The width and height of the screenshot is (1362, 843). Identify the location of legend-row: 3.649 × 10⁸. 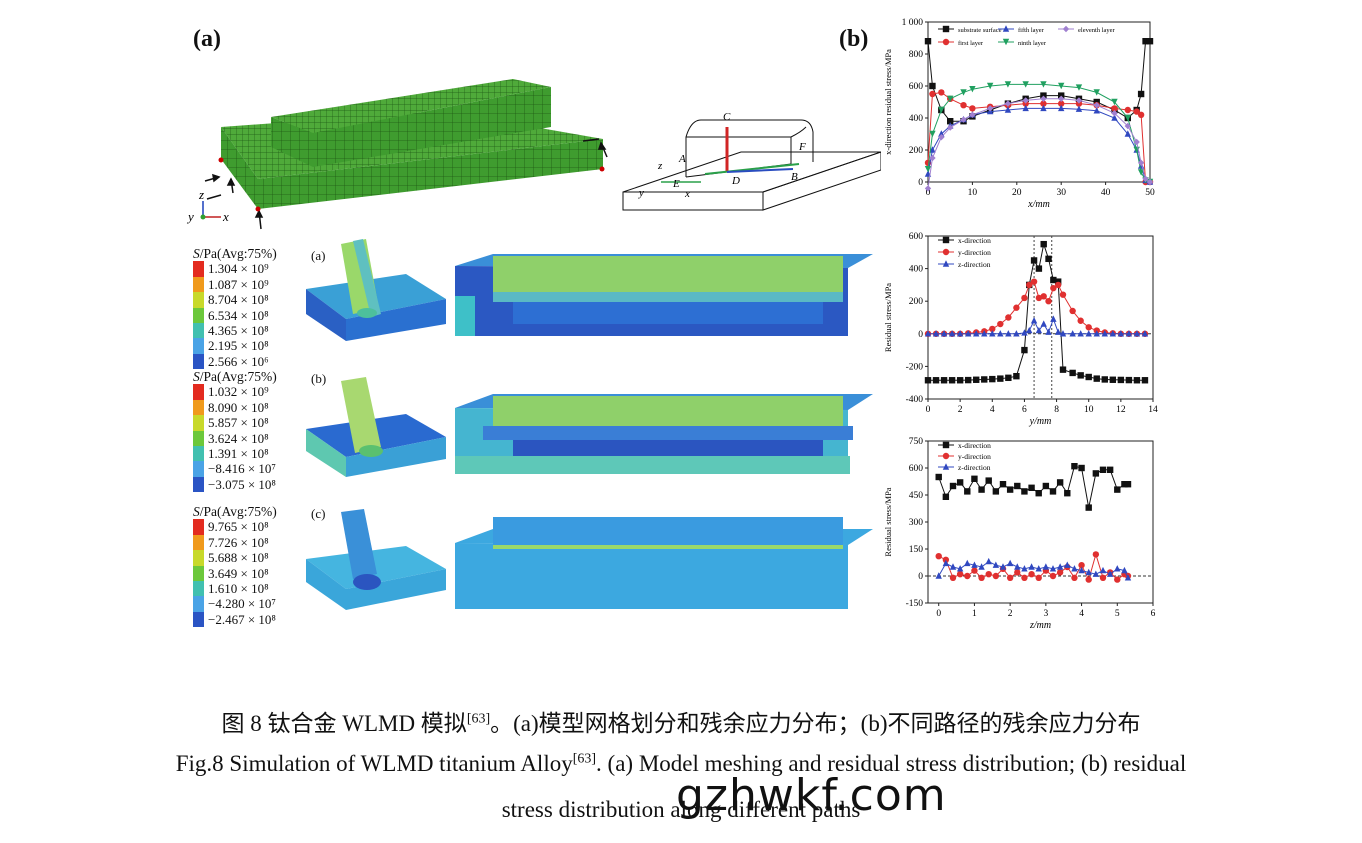
(235, 573).